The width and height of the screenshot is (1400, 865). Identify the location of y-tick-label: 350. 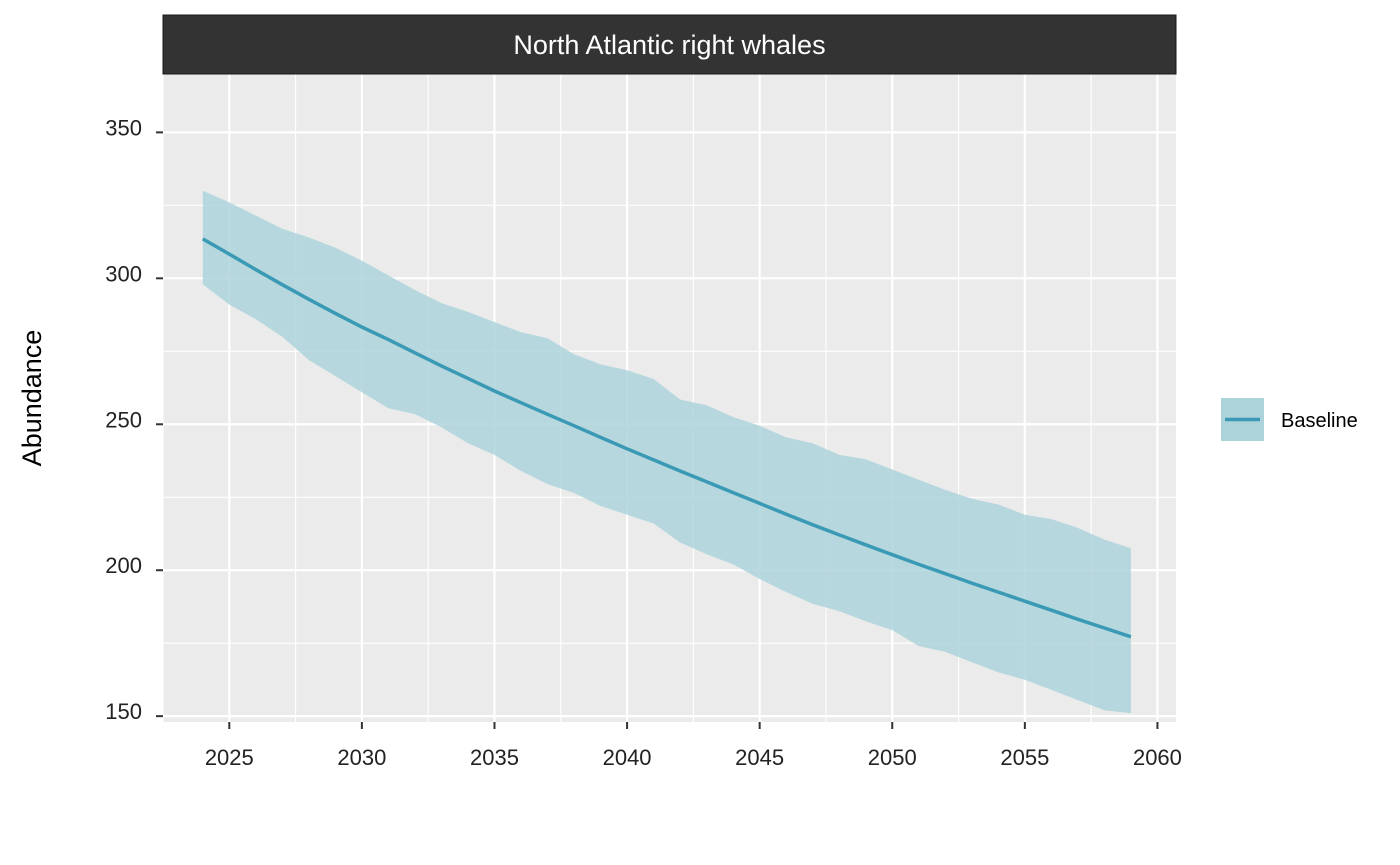
(123, 127).